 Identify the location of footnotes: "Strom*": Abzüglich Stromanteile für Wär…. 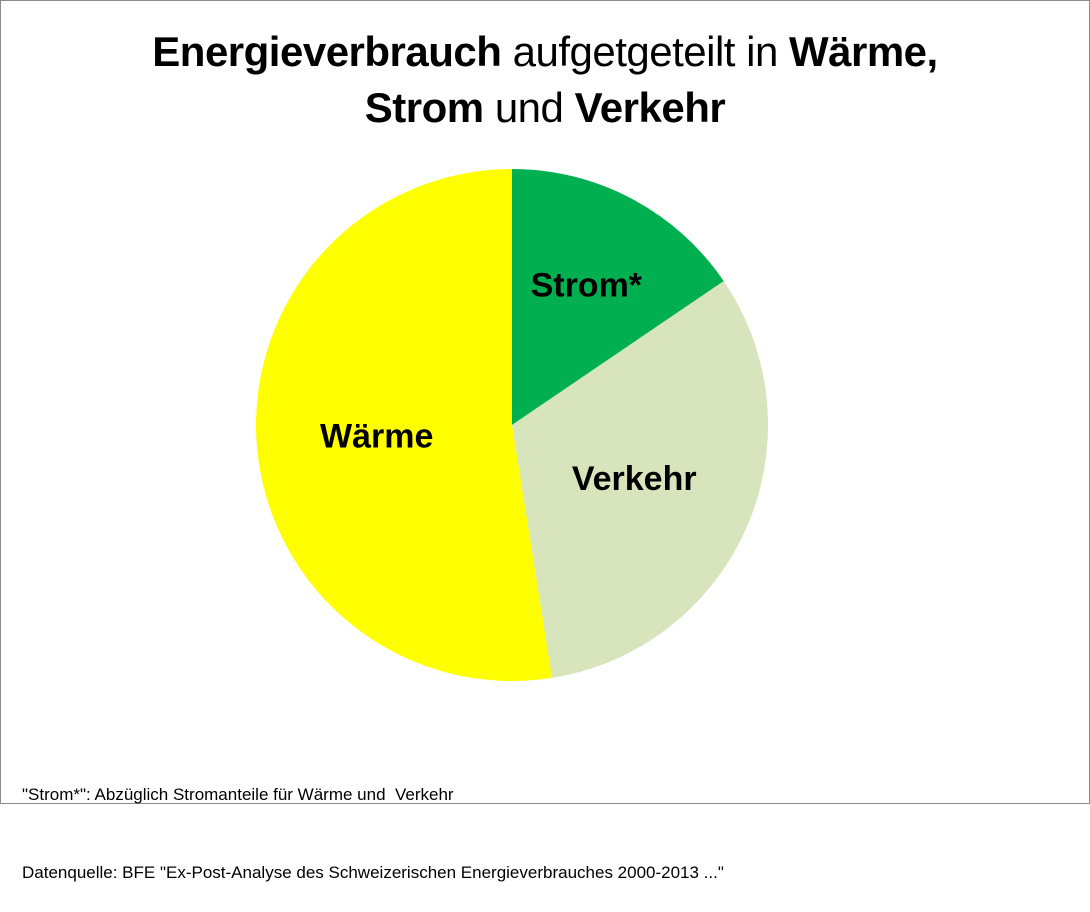
(373, 821).